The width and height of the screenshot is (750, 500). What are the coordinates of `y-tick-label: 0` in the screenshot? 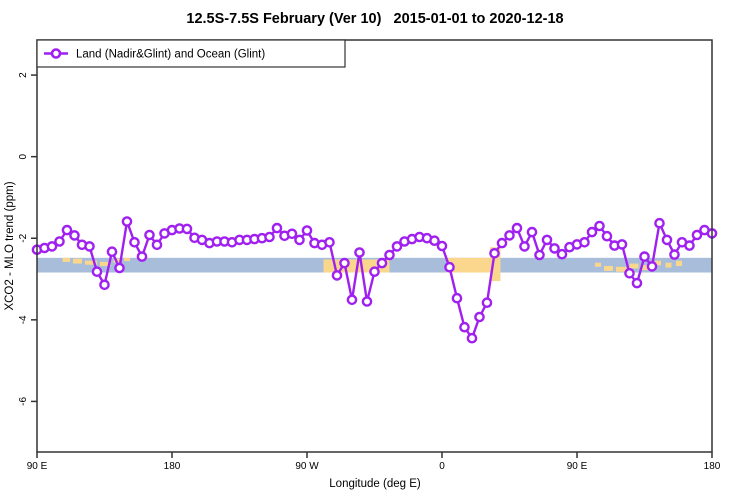 It's located at (23, 156).